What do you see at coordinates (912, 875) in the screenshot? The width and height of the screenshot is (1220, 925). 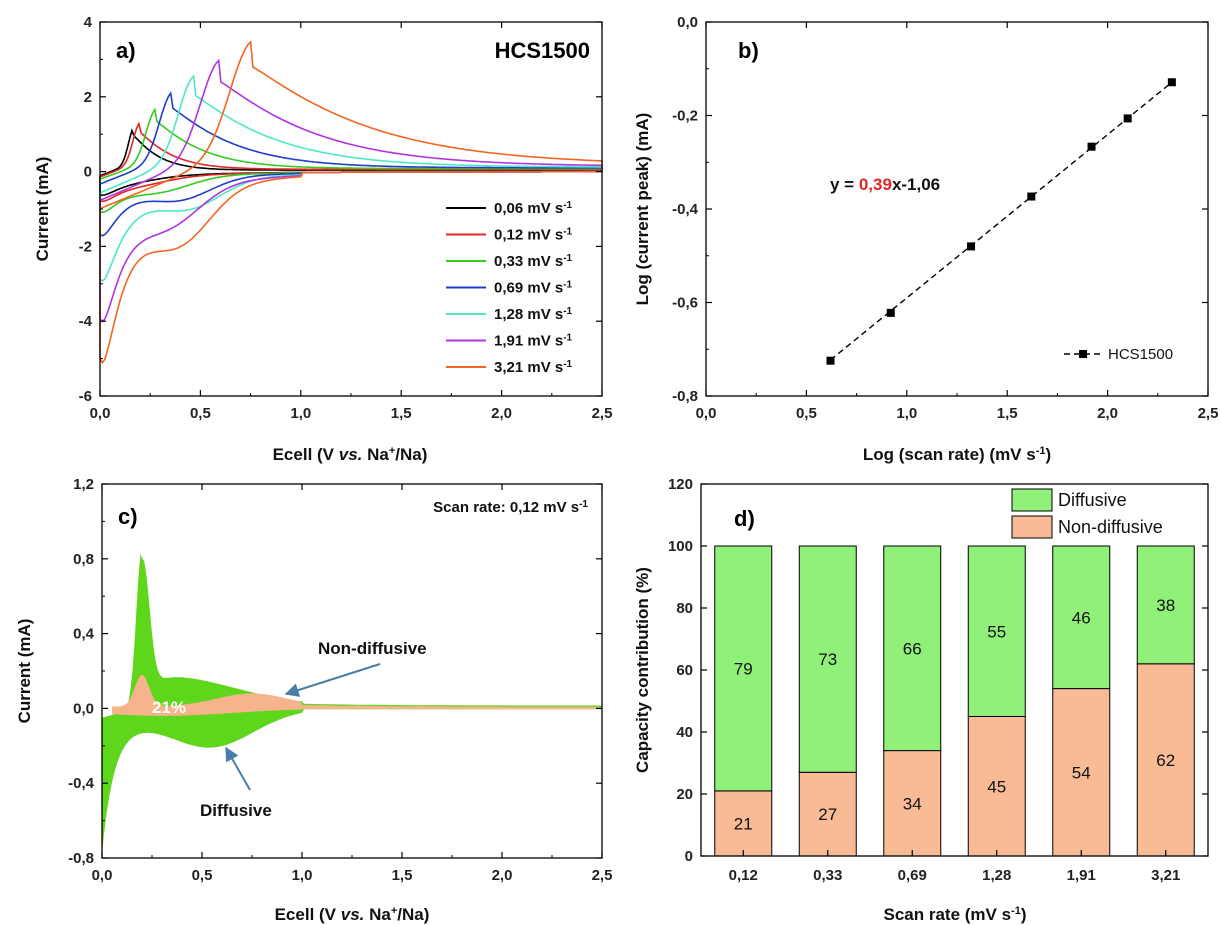 I see `panel-d-xtick-label: 0,69` at bounding box center [912, 875].